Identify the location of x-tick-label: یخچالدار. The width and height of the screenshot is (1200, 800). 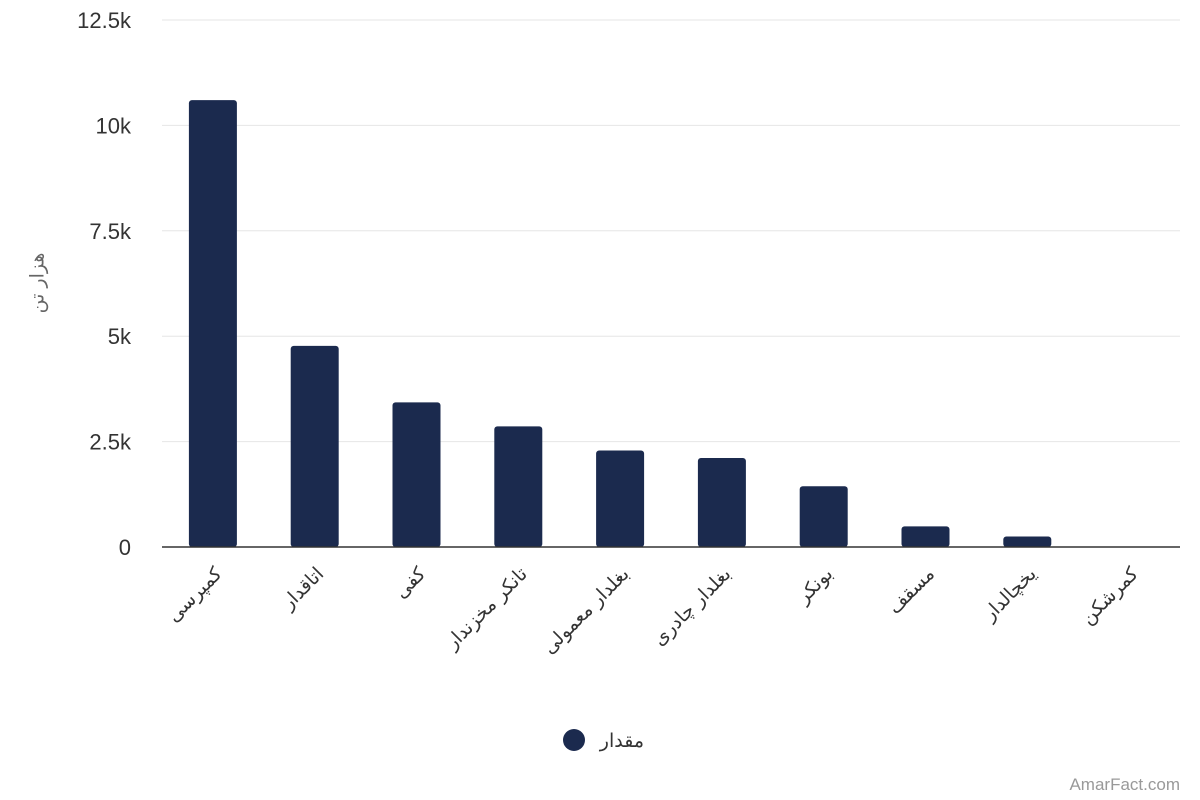
(1009, 594).